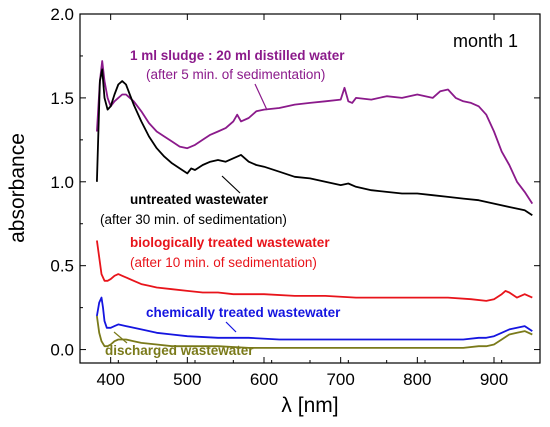 This screenshot has height=427, width=550. Describe the element at coordinates (223, 262) in the screenshot. I see `annotation-biological-line-2: (after 10 min. of sedimentation)` at that location.